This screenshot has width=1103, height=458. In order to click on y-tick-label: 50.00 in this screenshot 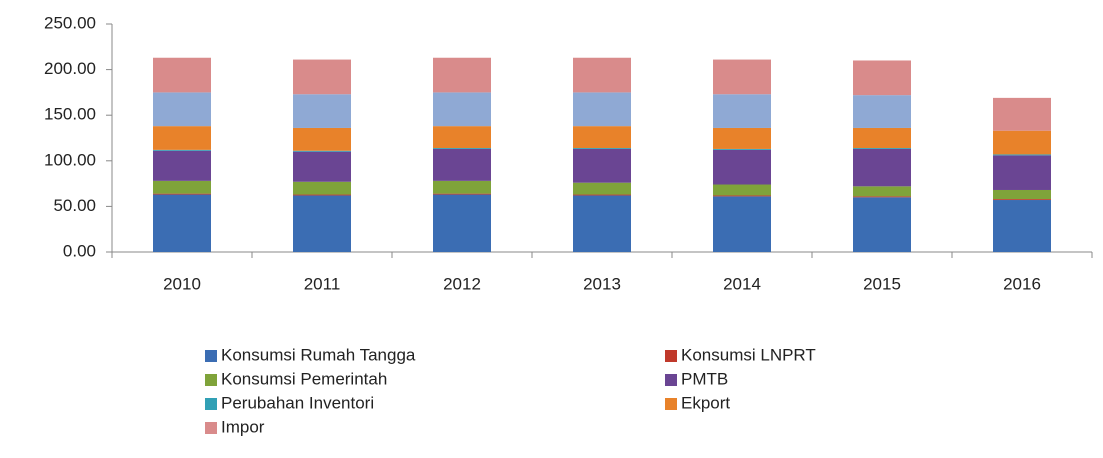, I will do `click(74, 205)`.